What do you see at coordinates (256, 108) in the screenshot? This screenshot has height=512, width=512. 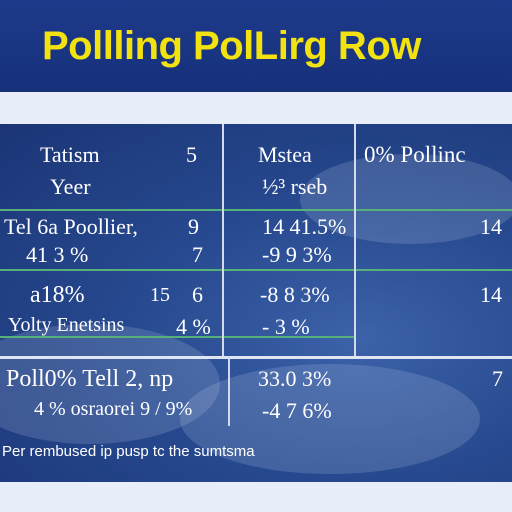 I see `header-spacer` at bounding box center [256, 108].